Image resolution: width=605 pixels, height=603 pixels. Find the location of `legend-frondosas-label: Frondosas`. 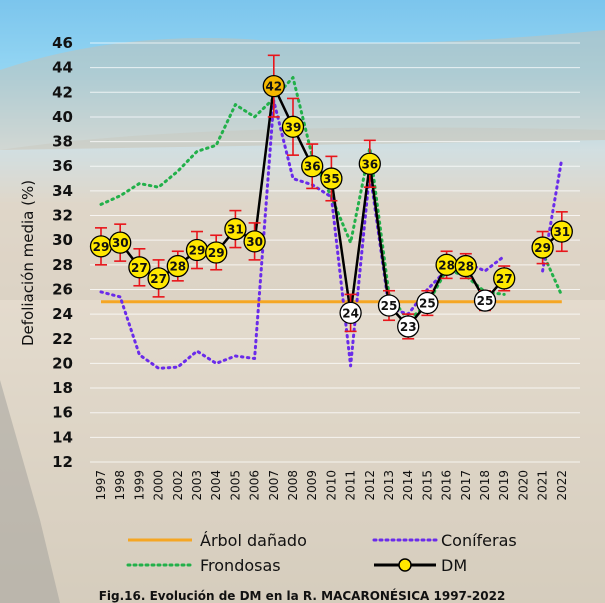

legend-frondosas-label: Frondosas is located at coordinates (240, 565).